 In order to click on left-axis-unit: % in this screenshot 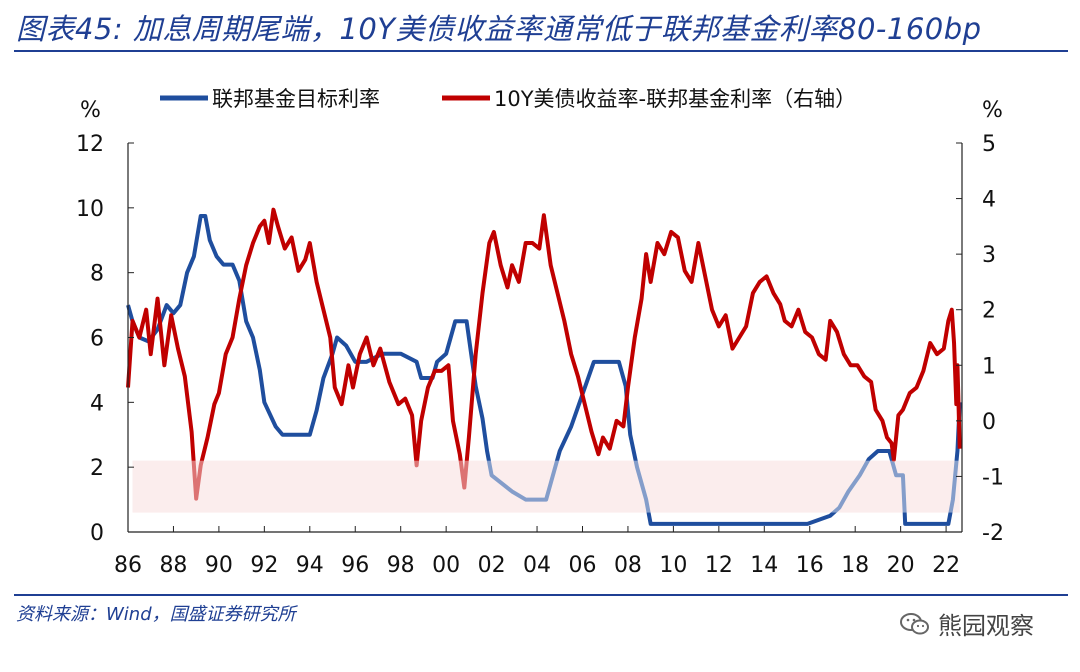, I will do `click(90, 110)`.